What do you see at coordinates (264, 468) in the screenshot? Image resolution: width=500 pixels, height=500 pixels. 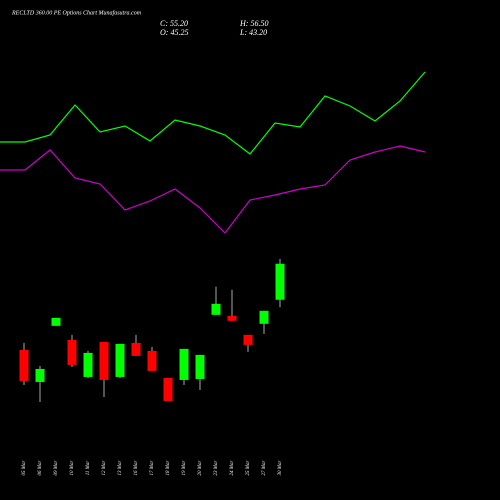 I see `x-tick-label: 27 Mar` at bounding box center [264, 468].